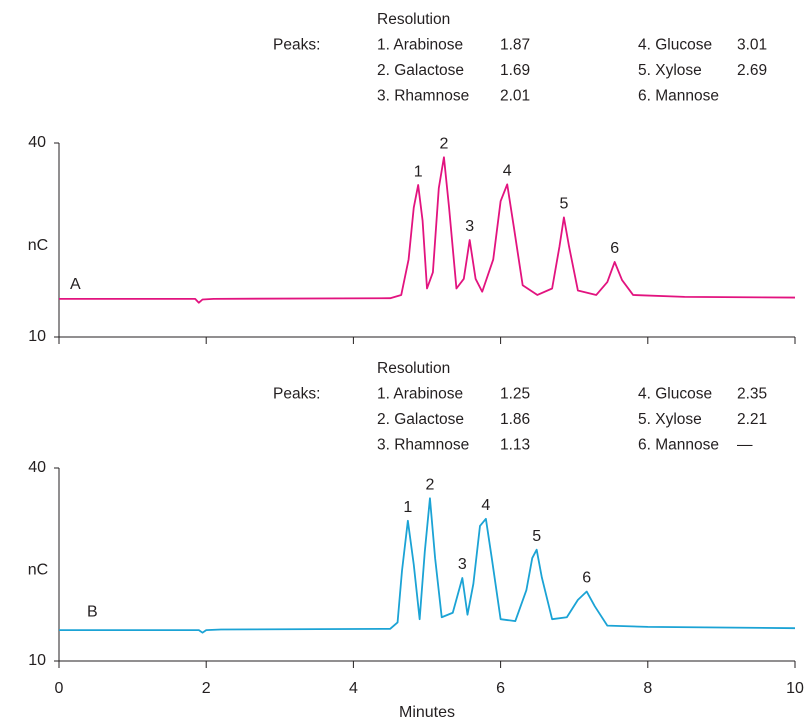 This screenshot has height=722, width=805. Describe the element at coordinates (515, 96) in the screenshot. I see `resolution-value: 2.01` at that location.